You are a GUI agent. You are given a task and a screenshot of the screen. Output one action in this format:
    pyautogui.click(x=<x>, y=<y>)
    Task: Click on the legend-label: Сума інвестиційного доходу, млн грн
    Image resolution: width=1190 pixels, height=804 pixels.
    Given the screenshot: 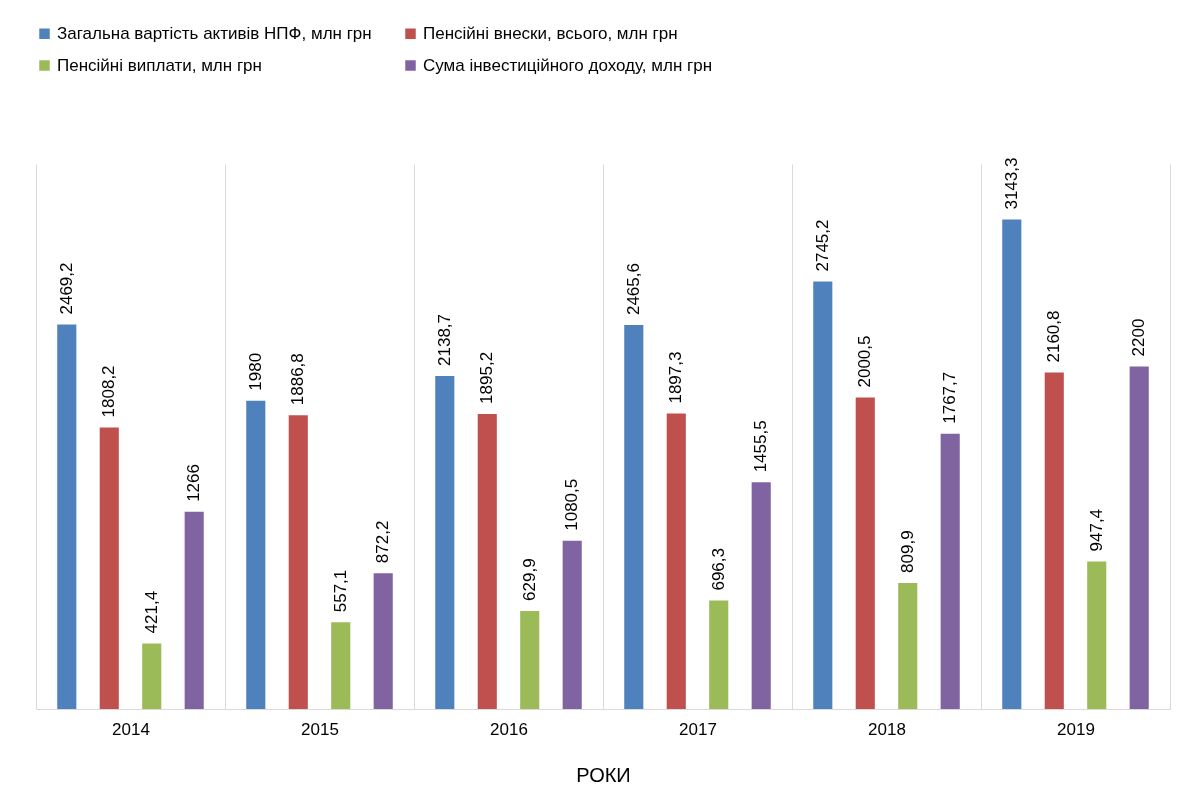 What is the action you would take?
    pyautogui.click(x=568, y=65)
    